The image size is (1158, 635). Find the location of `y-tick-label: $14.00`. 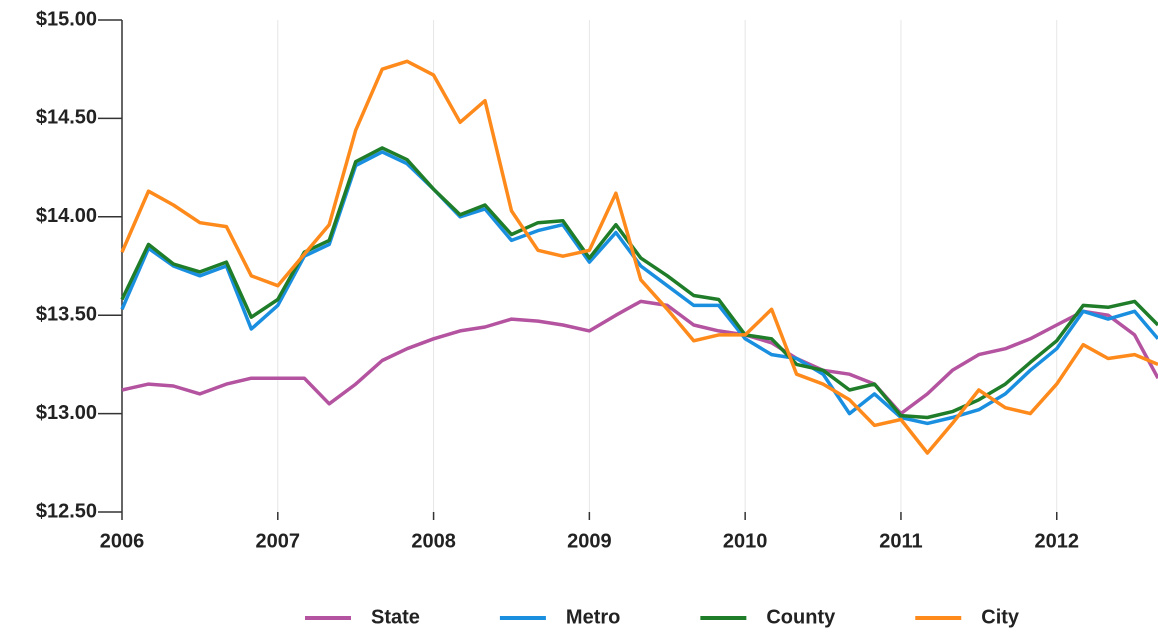

y-tick-label: $14.00 is located at coordinates (66, 216).